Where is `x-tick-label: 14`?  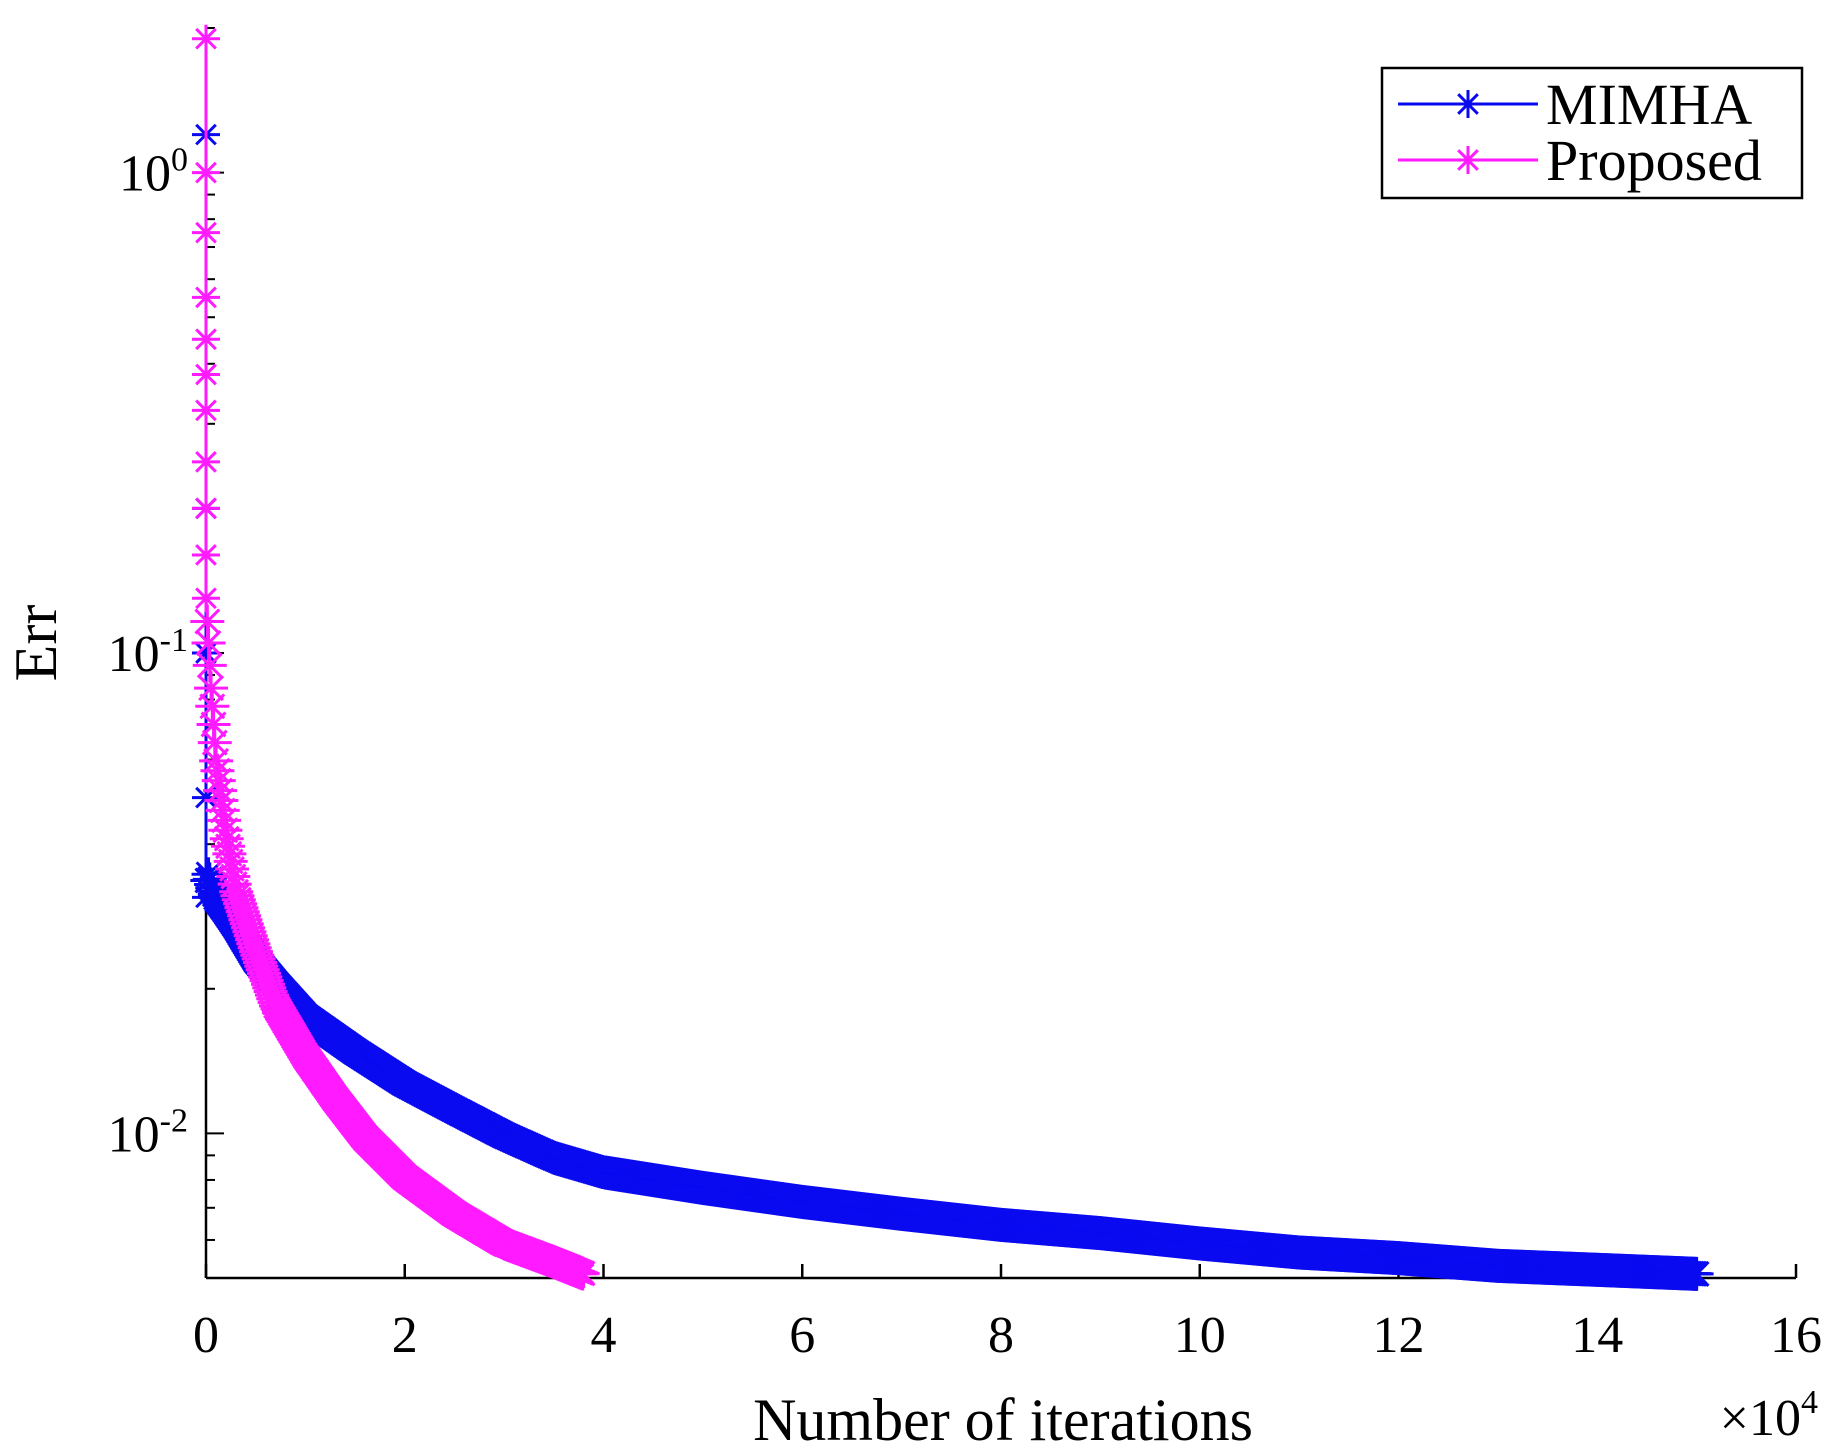
x-tick-label: 14 is located at coordinates (1597, 1335).